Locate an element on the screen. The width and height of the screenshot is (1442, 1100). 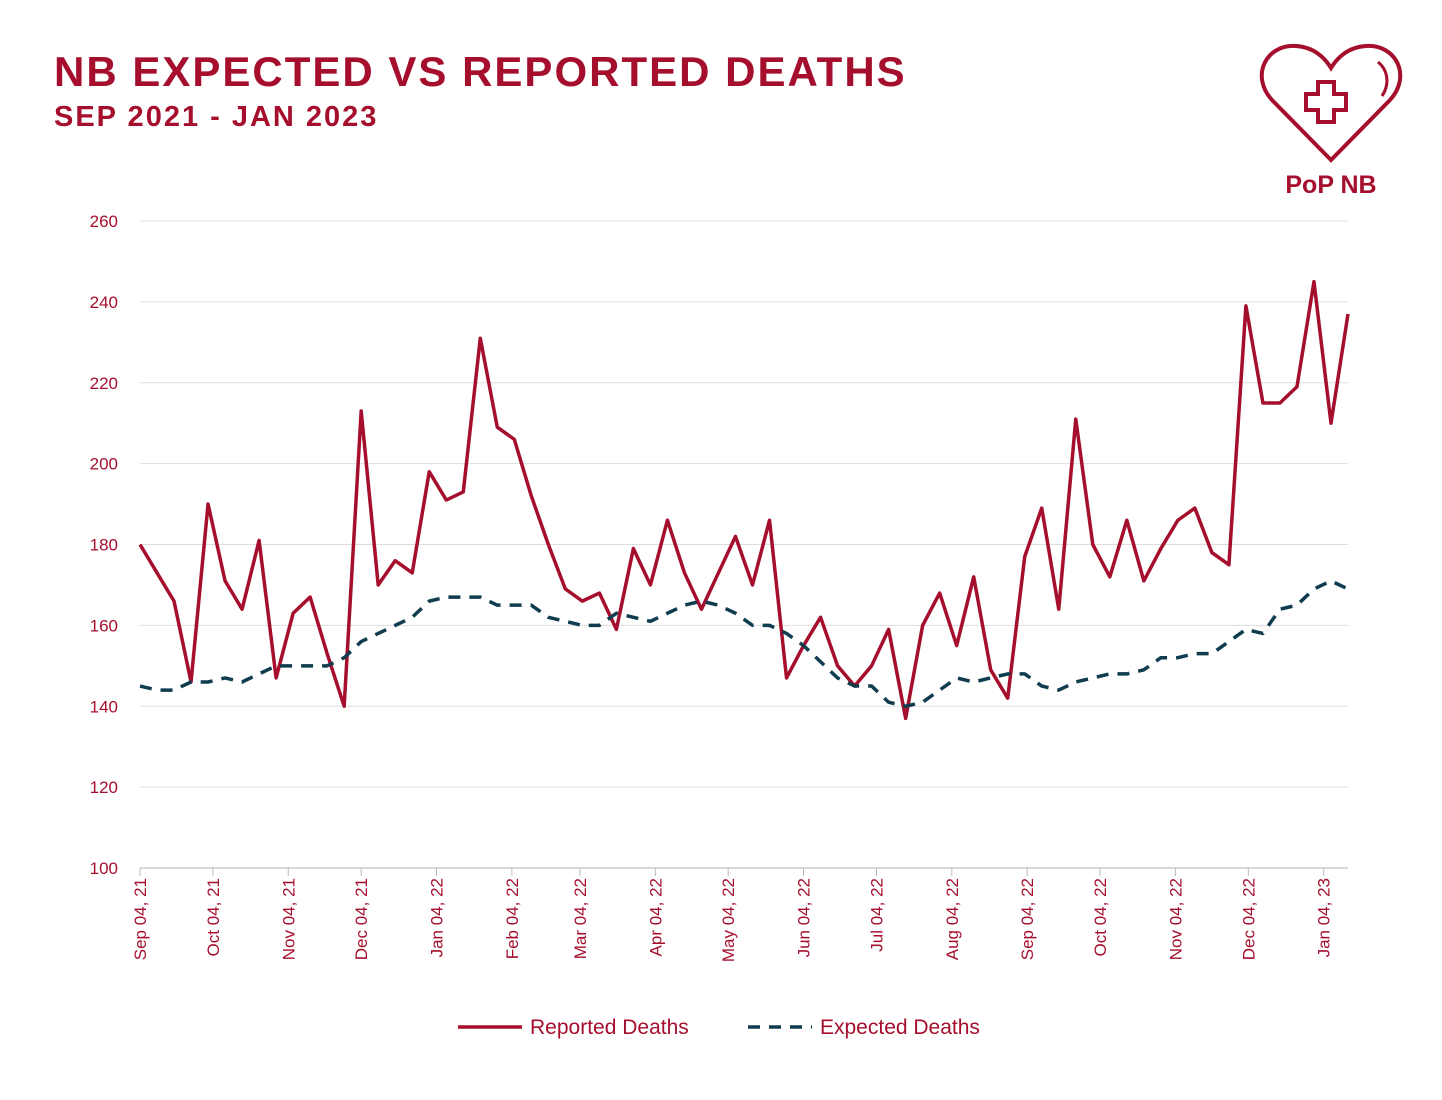
y-tick-label: 180 is located at coordinates (104, 545).